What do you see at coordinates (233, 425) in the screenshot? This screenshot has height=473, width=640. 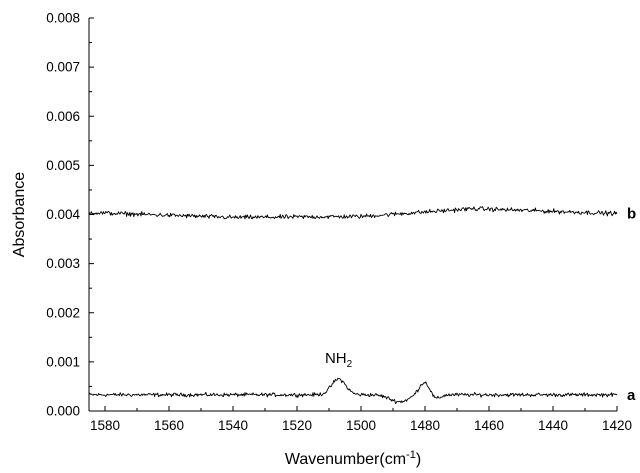 I see `x-tick-label: 1540` at bounding box center [233, 425].